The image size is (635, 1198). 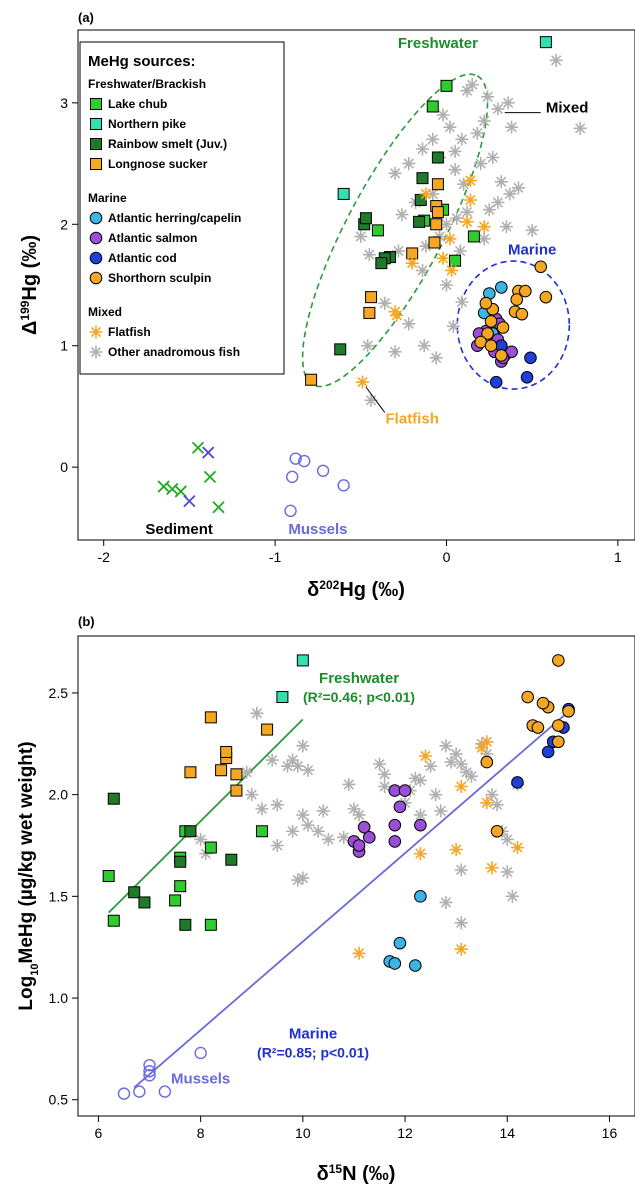 I want to click on y-tick-label: 2.5, so click(x=59, y=693).